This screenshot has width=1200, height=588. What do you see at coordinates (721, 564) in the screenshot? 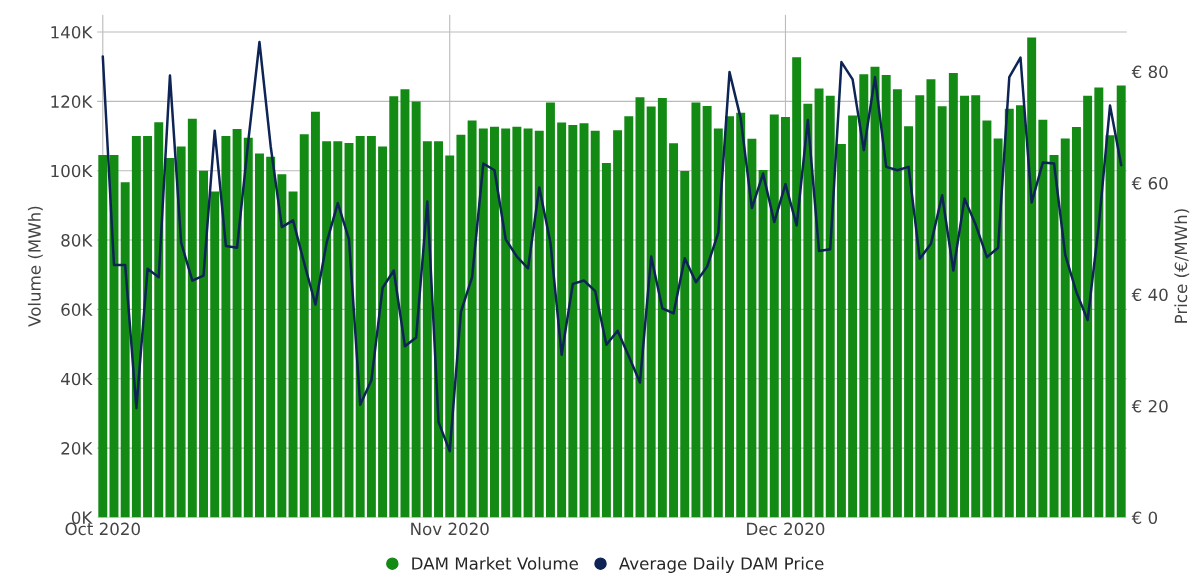
I see `legend-label: Average Daily DAM Price` at bounding box center [721, 564].